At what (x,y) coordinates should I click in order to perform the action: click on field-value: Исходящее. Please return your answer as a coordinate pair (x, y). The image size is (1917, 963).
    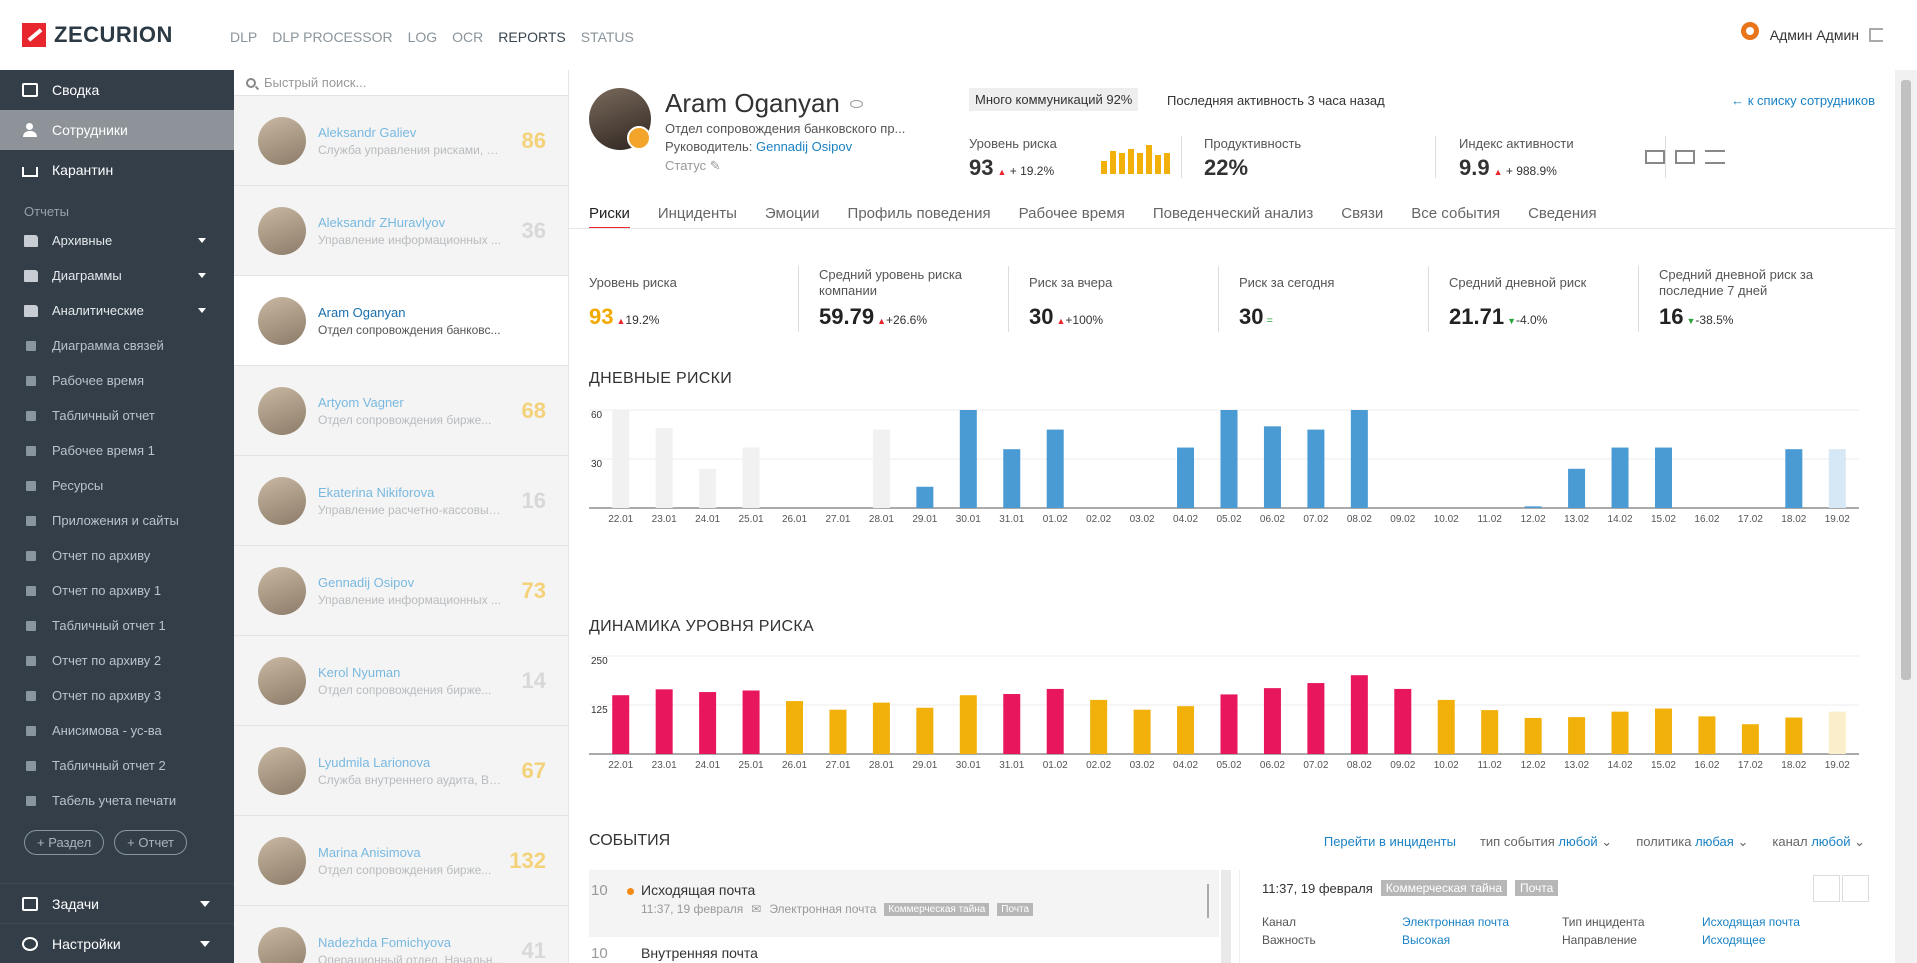
    Looking at the image, I should click on (1734, 940).